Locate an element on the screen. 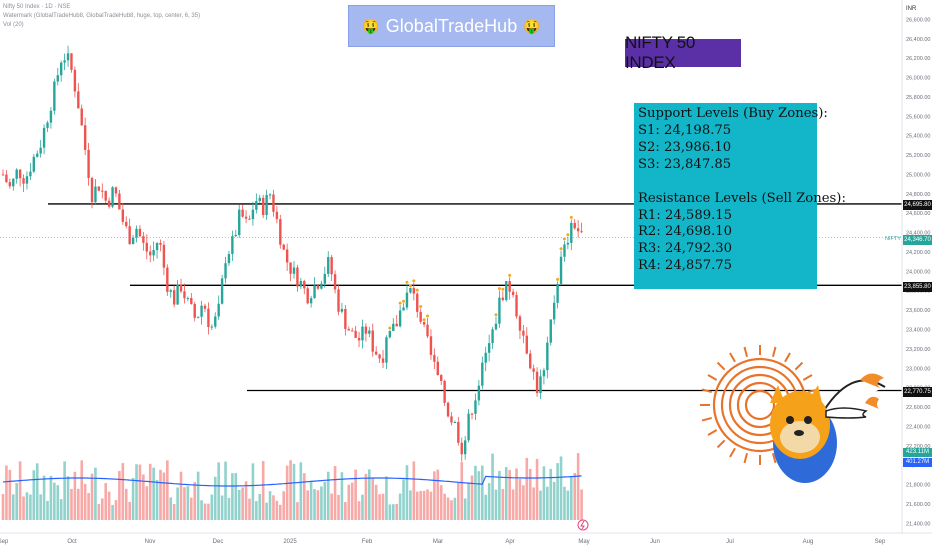 The height and width of the screenshot is (550, 932). legend-symbol: Nifty 50 Index · 1D · NSE is located at coordinates (37, 7).